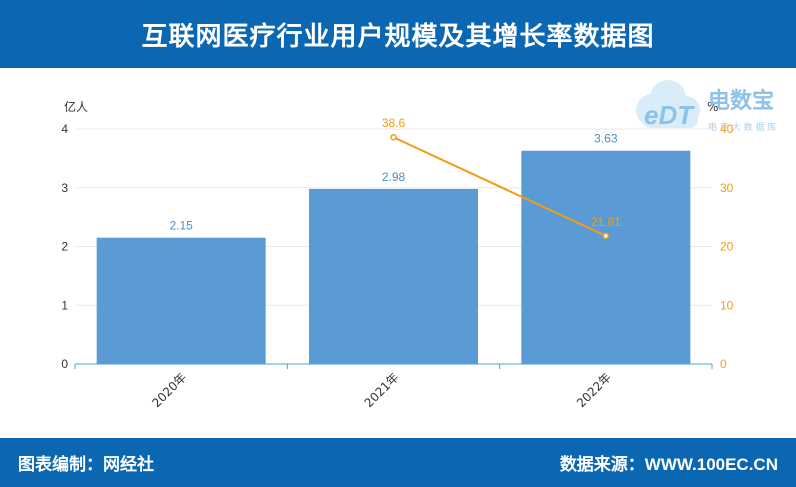 This screenshot has height=487, width=796. Describe the element at coordinates (606, 139) in the screenshot. I see `bar-value-label: 3.63` at that location.